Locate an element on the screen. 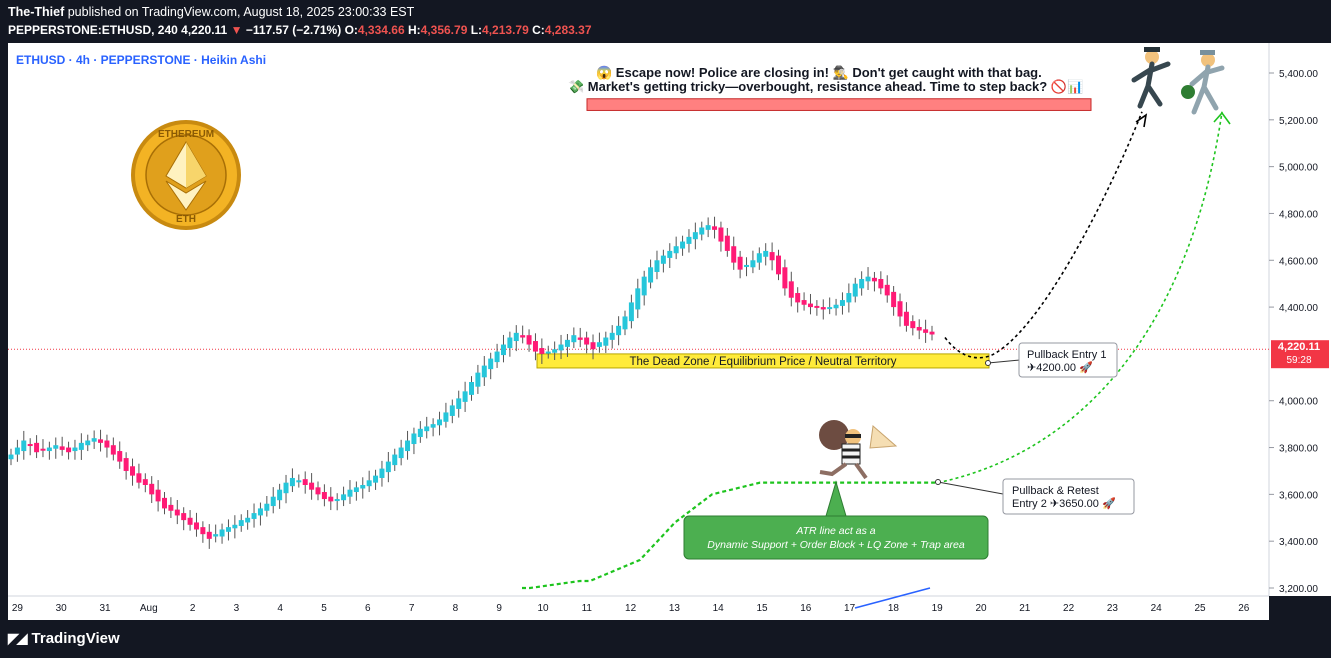 Image resolution: width=1331 pixels, height=658 pixels. last-price: 4,220.11 is located at coordinates (204, 30).